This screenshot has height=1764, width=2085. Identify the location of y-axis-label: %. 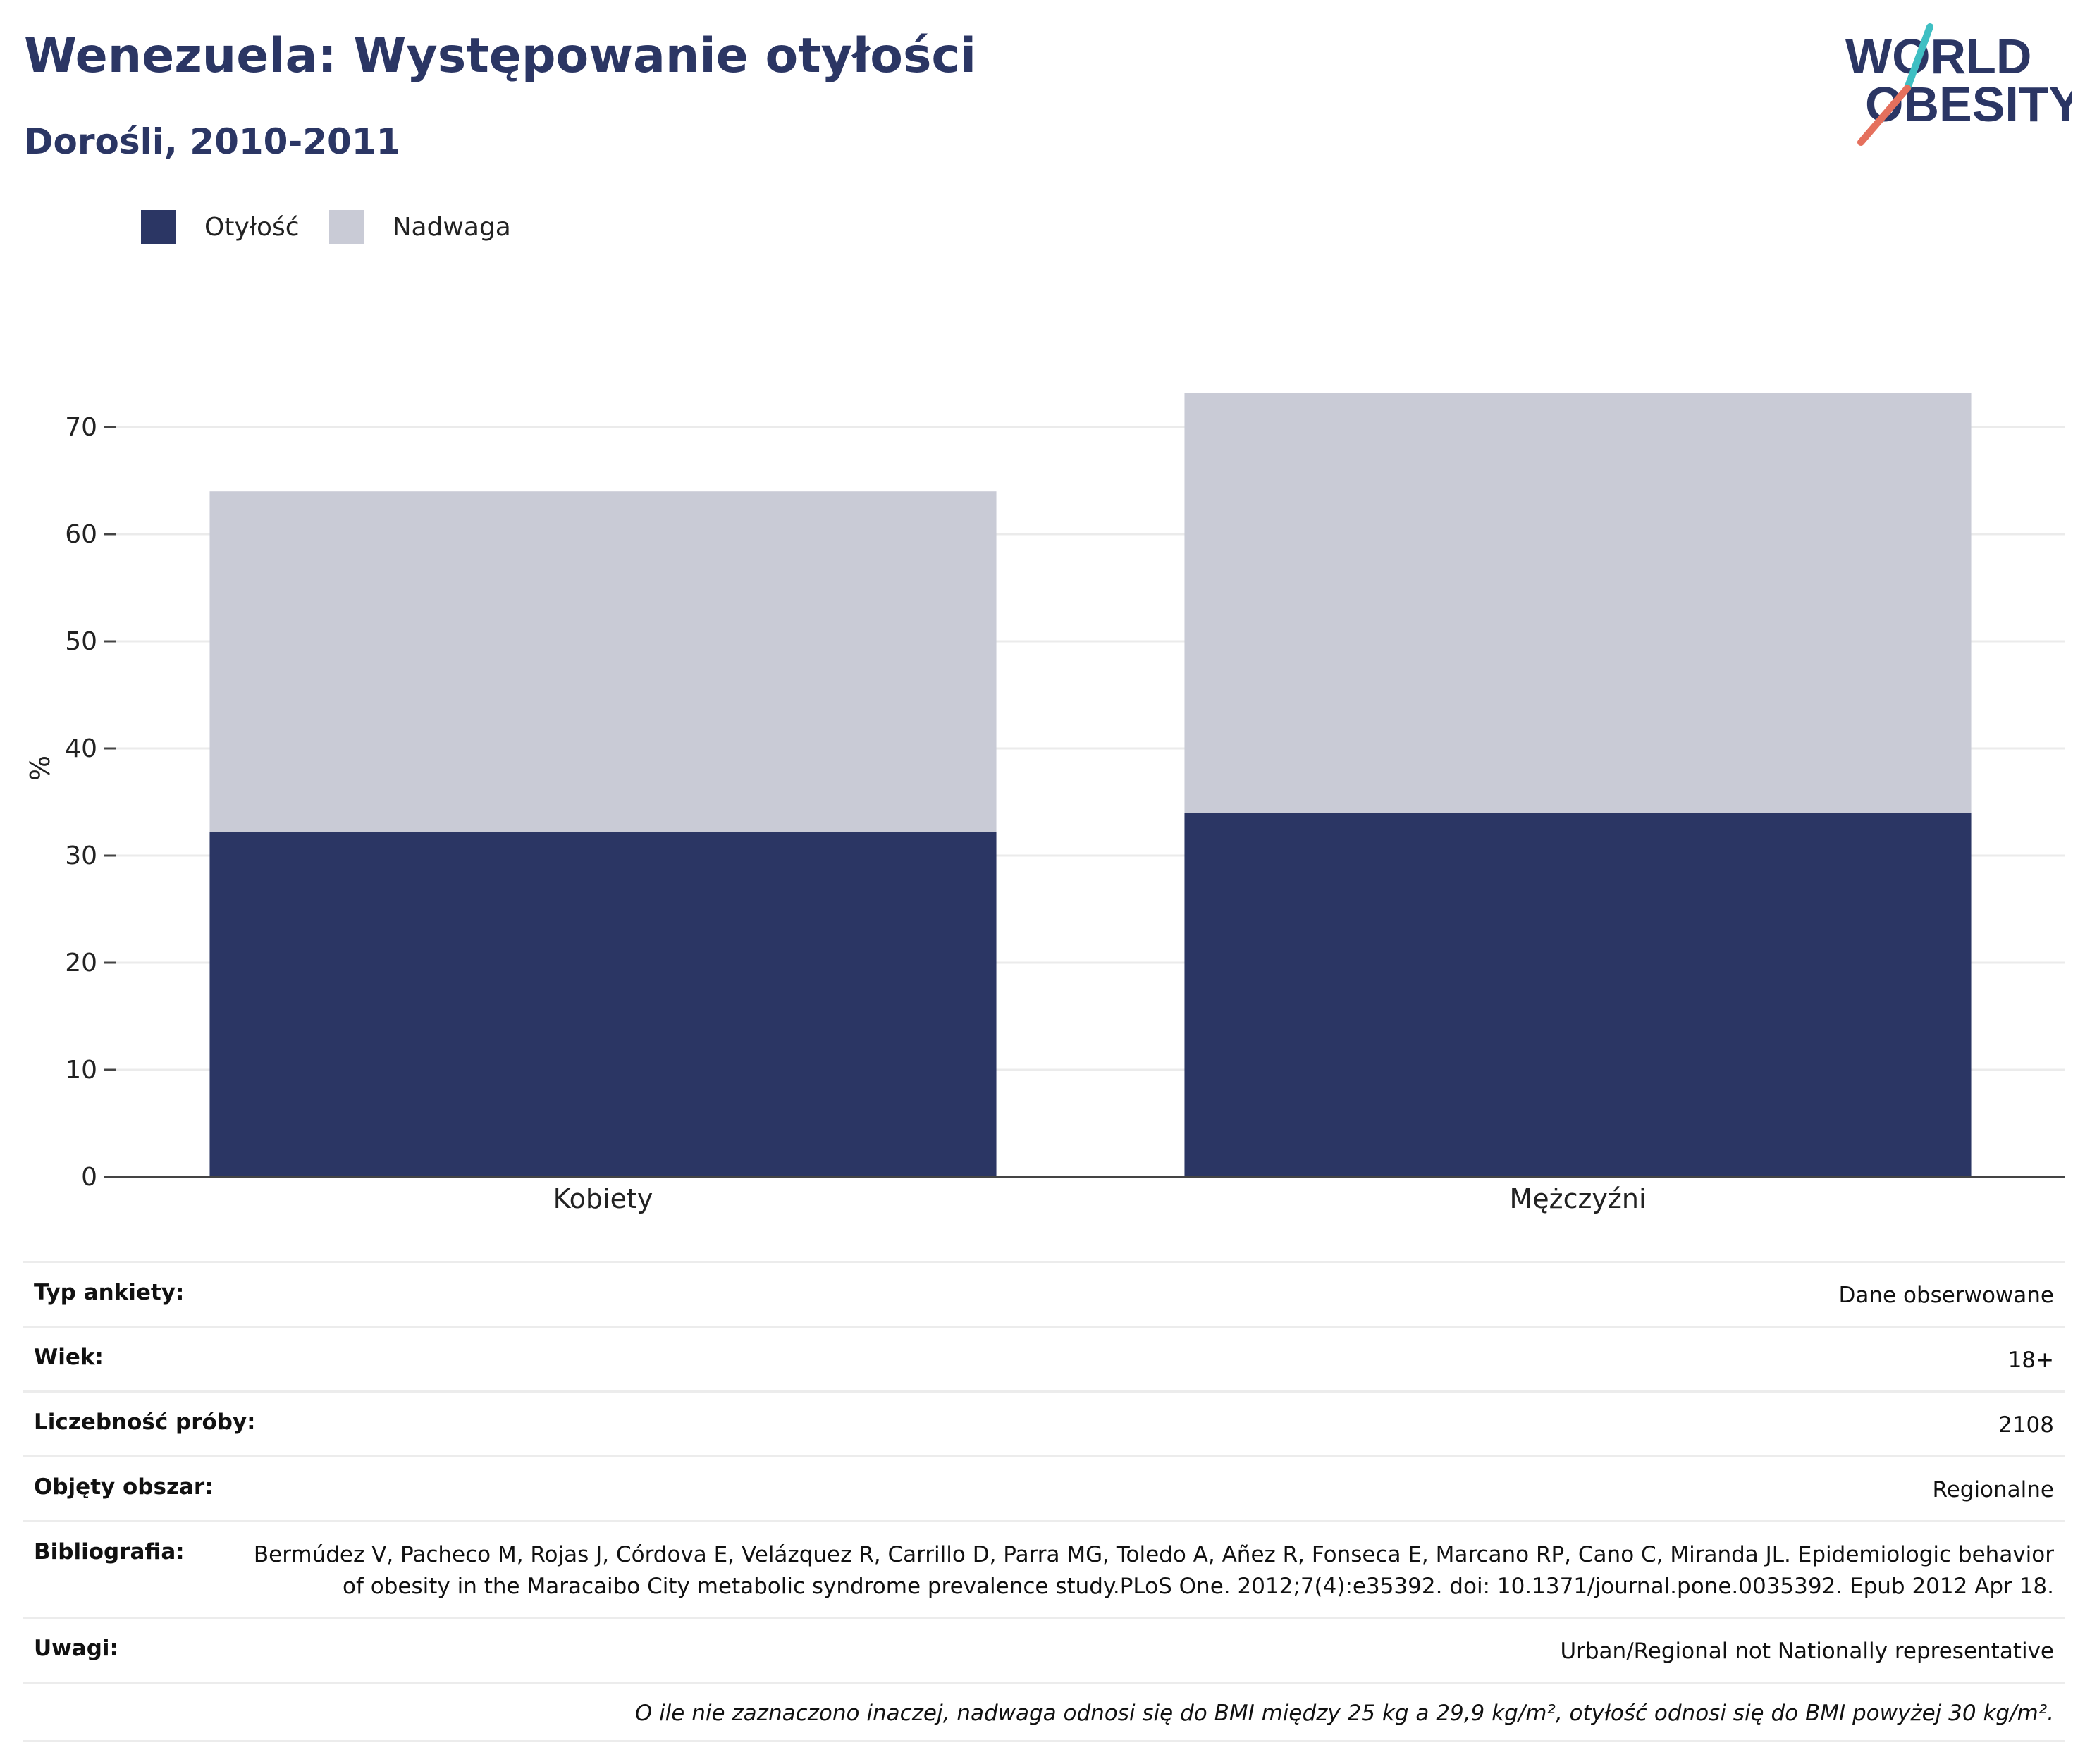
(40, 768).